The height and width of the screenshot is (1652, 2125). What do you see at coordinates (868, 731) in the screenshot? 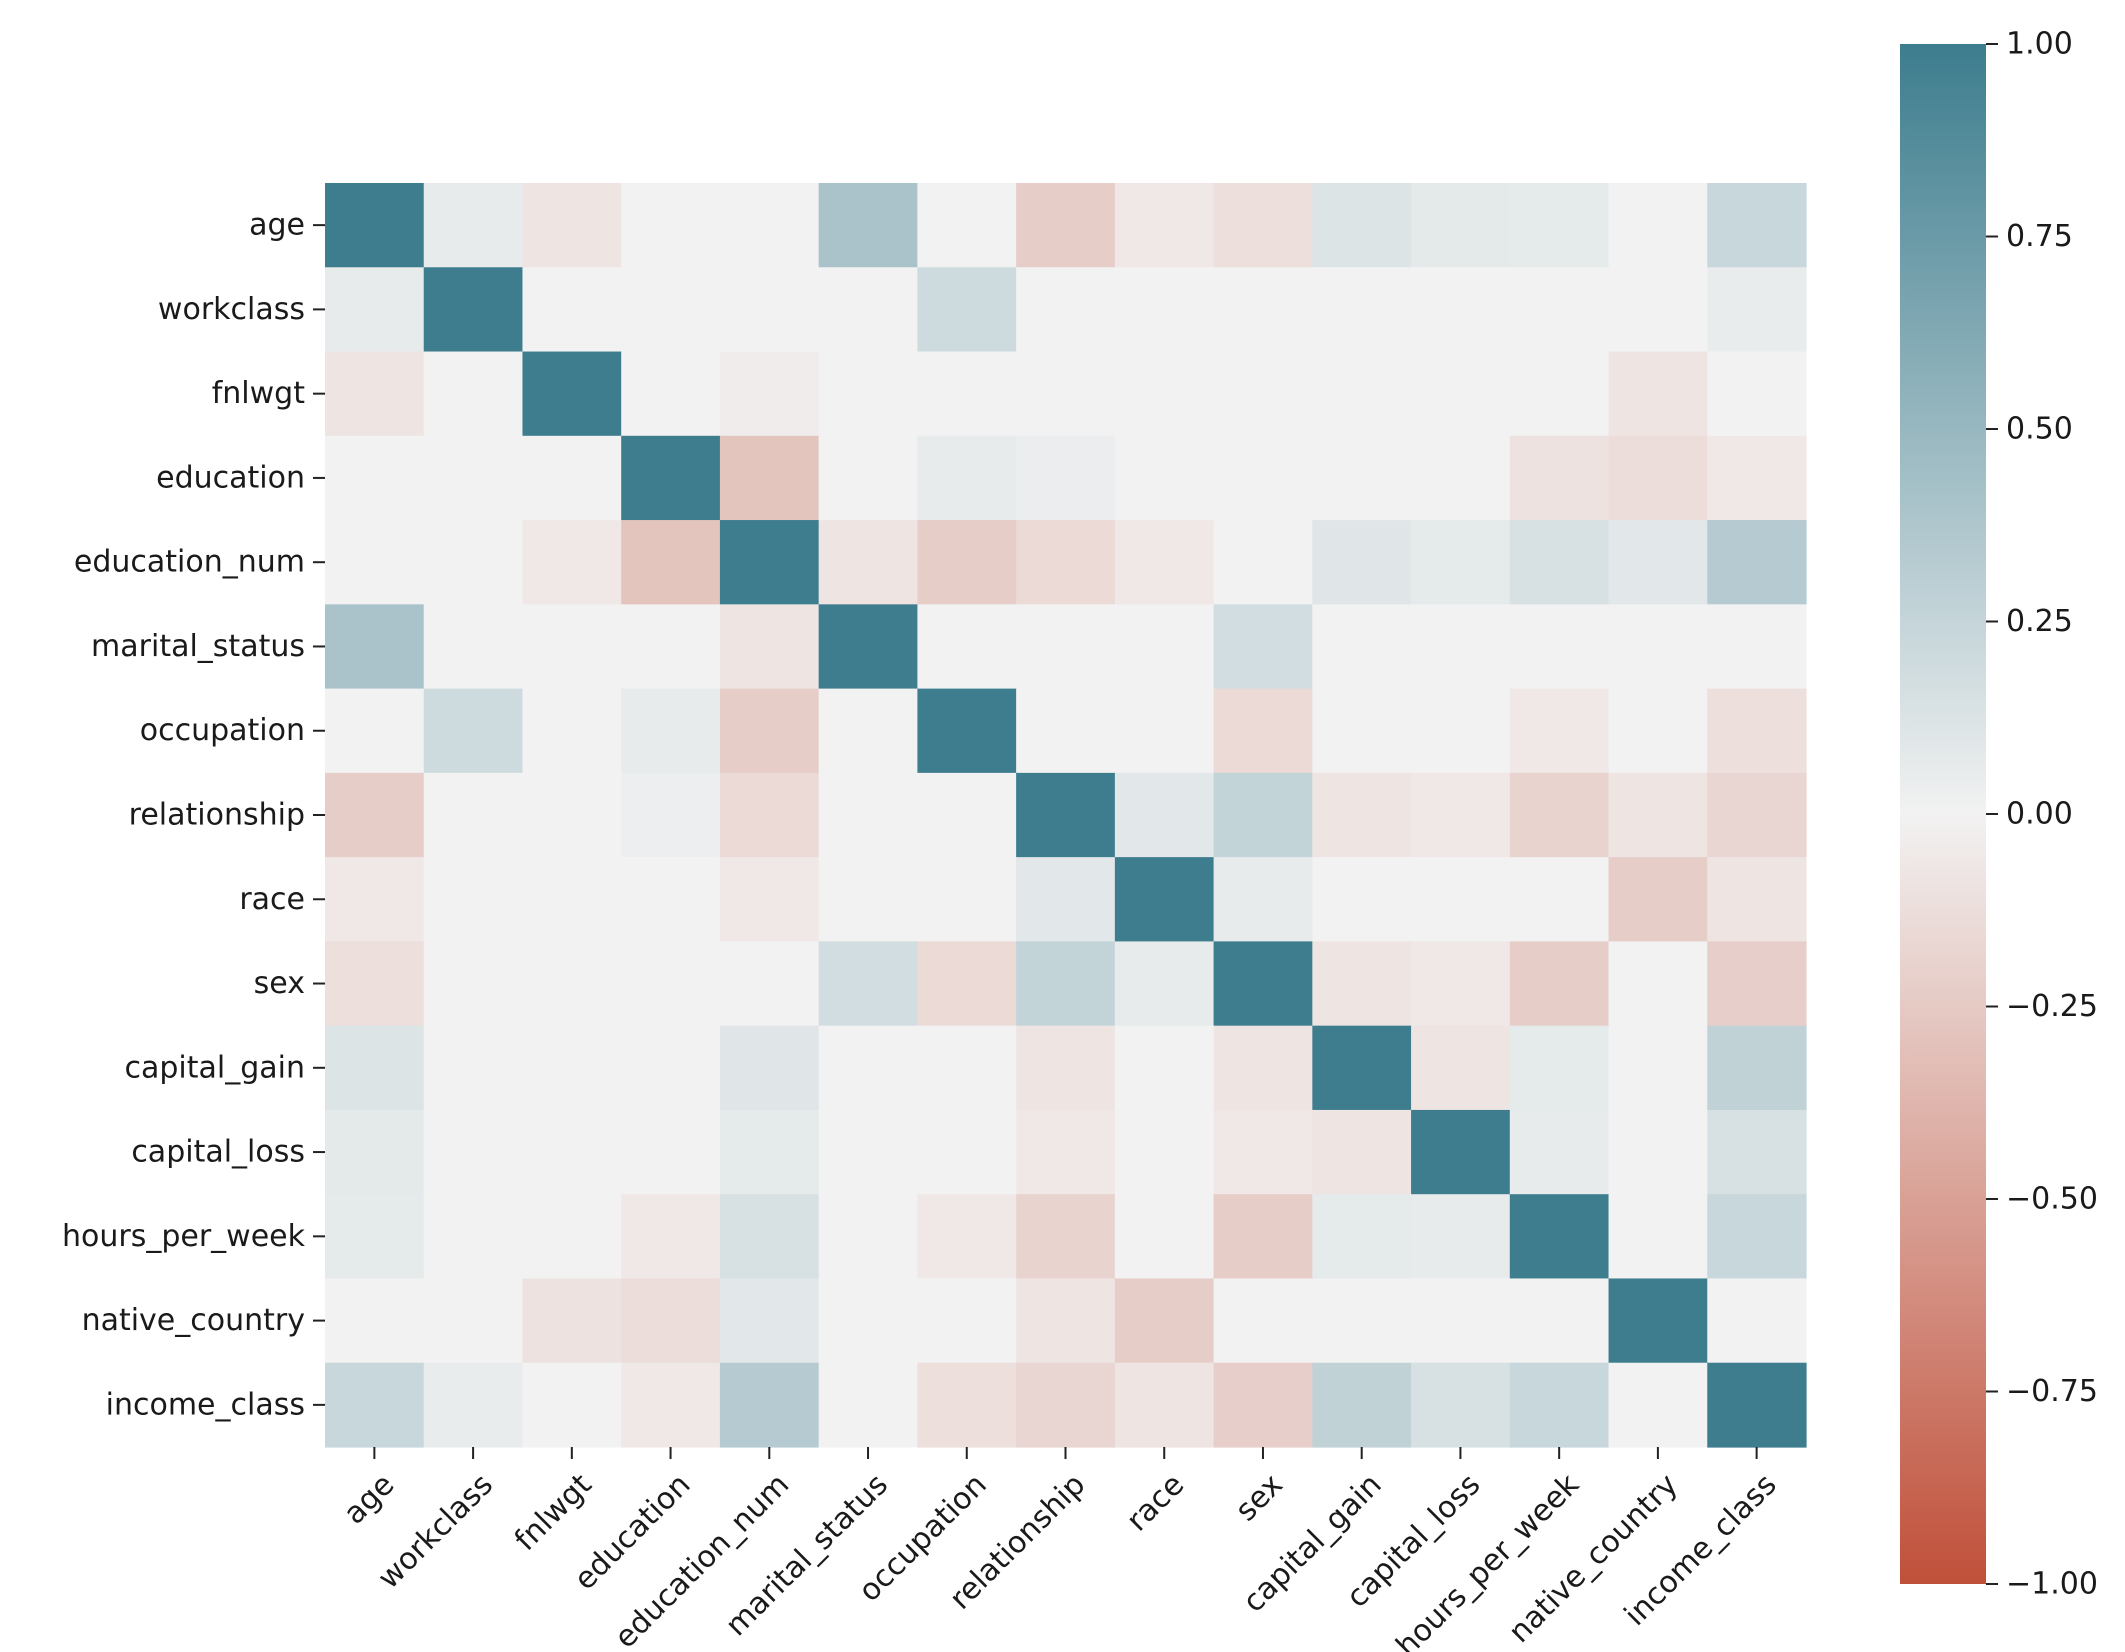
I see `heatmap-cell-occupation-marital_status` at bounding box center [868, 731].